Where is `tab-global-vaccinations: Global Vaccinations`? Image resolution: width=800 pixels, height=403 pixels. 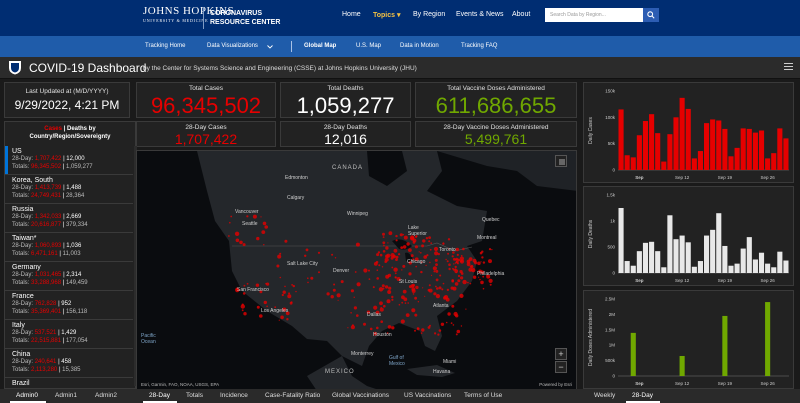
tab-global-vaccinations: Global Vaccinations is located at coordinates (360, 395).